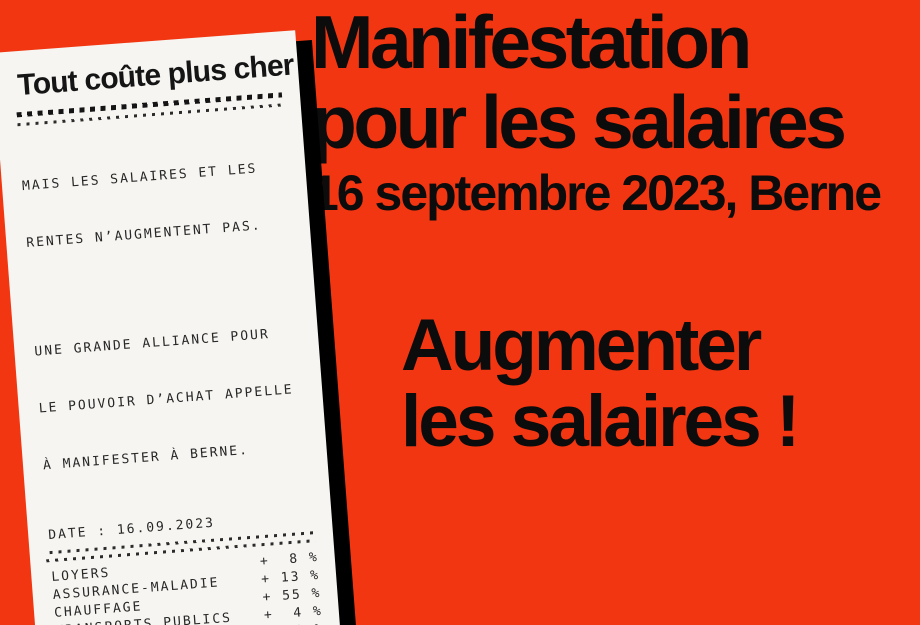  Describe the element at coordinates (581, 345) in the screenshot. I see `slogan-line1: Augmenter` at that location.